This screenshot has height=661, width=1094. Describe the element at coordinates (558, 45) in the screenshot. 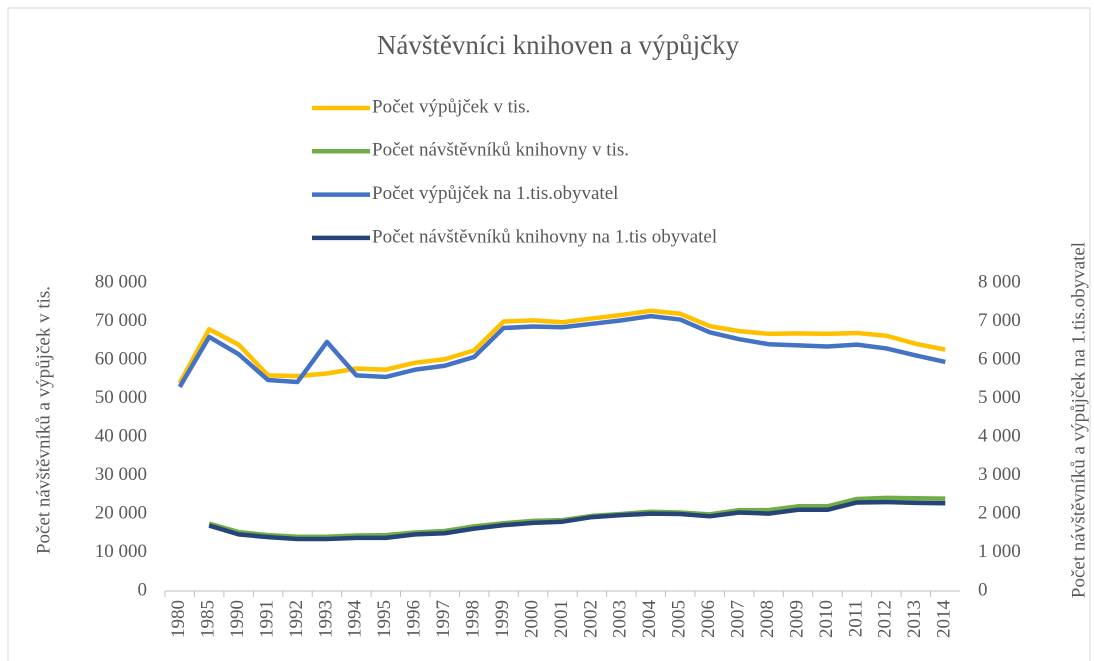

I see `chart-title: Návštěvníci knihoven a výpůjčky` at that location.